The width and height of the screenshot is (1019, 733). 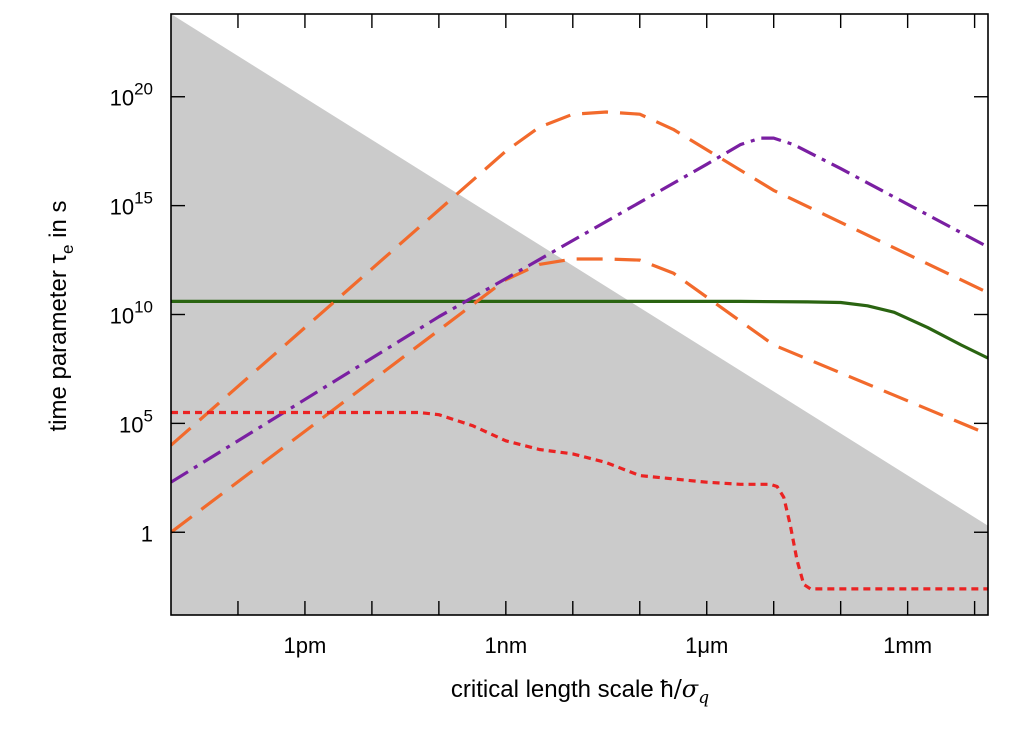 I want to click on y-axis-title: time parameter τe in s, so click(x=61, y=315).